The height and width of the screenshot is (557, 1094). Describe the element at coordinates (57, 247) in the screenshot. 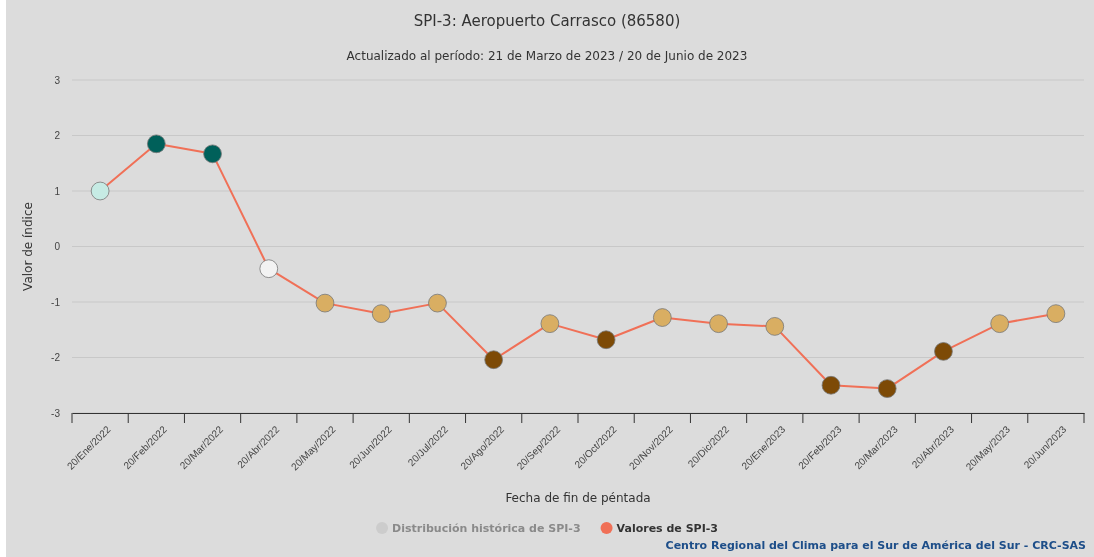

I see `y-tick-label: 0` at that location.